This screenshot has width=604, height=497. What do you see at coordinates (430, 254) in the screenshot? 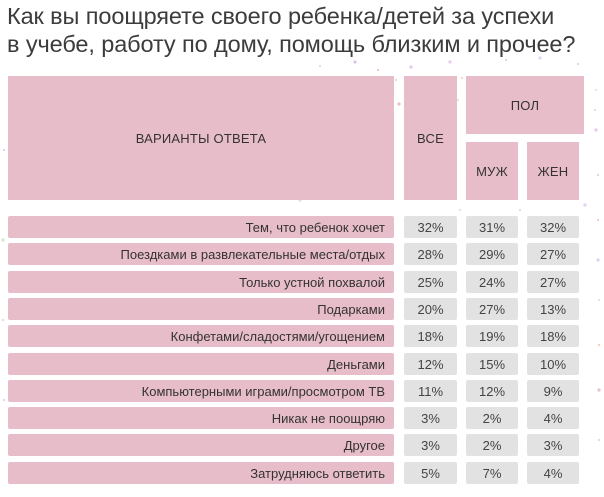
I see `value-all: 28%` at bounding box center [430, 254].